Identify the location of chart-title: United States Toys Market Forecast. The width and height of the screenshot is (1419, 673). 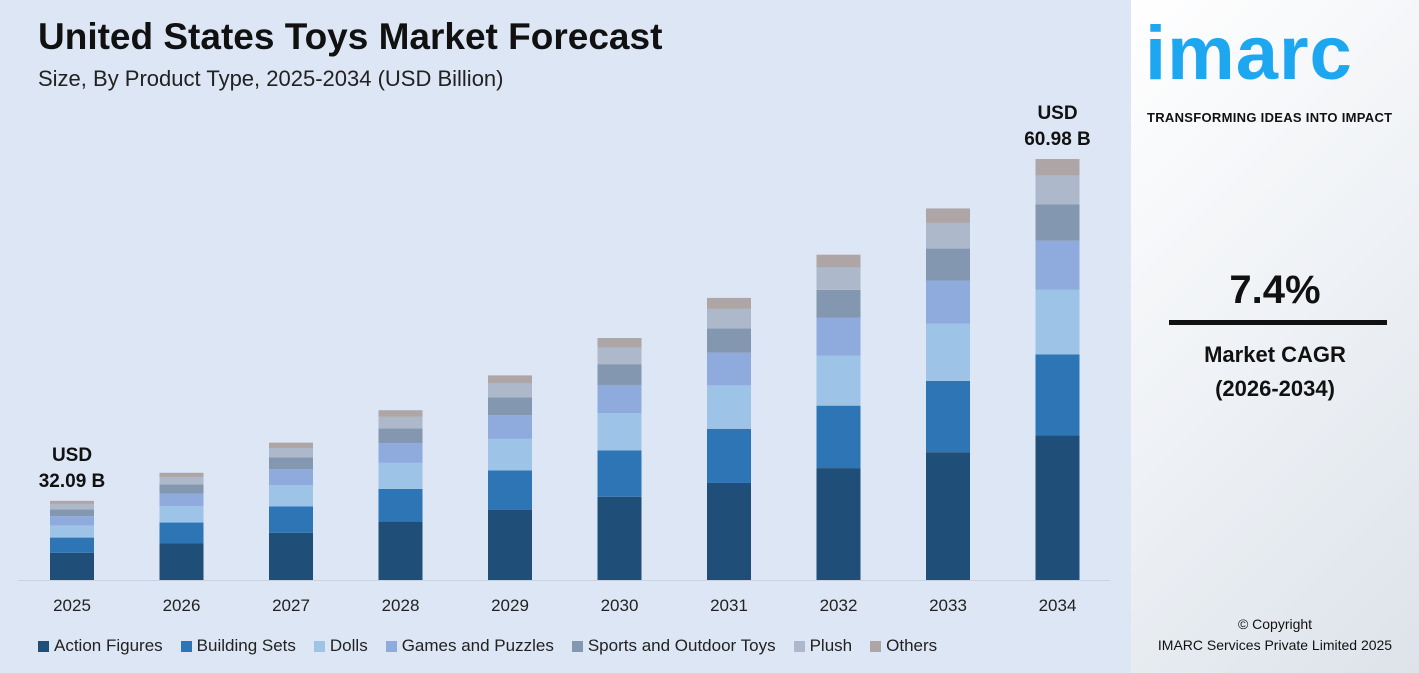
(350, 36).